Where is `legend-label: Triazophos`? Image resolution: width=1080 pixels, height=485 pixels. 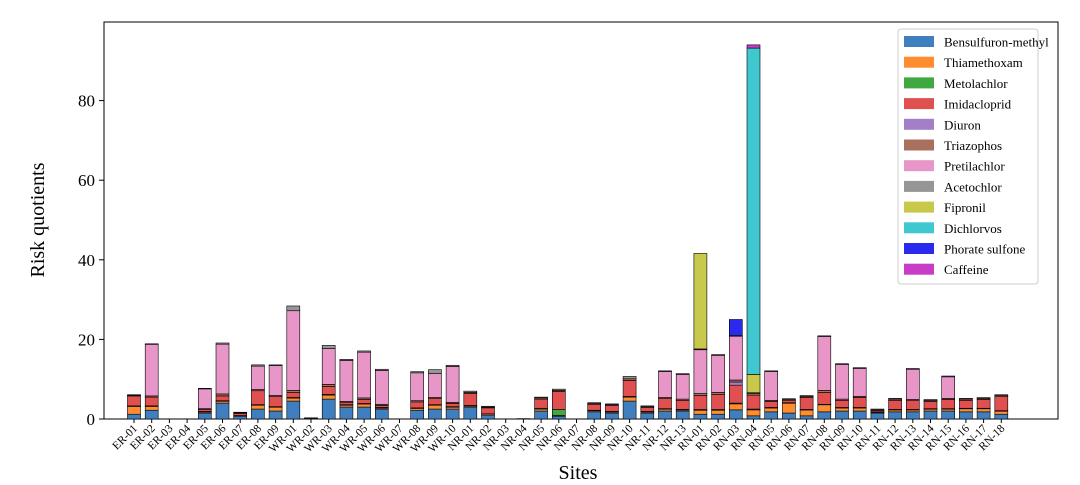 legend-label: Triazophos is located at coordinates (973, 145).